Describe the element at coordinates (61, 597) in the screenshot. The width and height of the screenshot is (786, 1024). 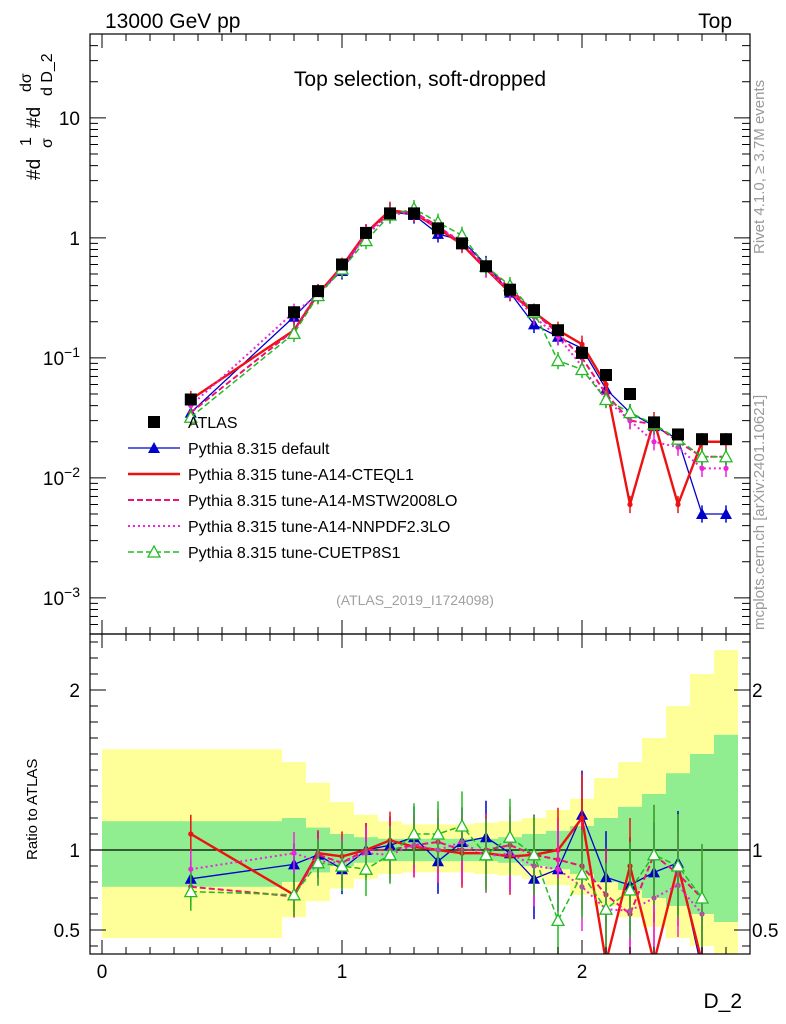
I see `main-y-tick-label: 10⁻³` at that location.